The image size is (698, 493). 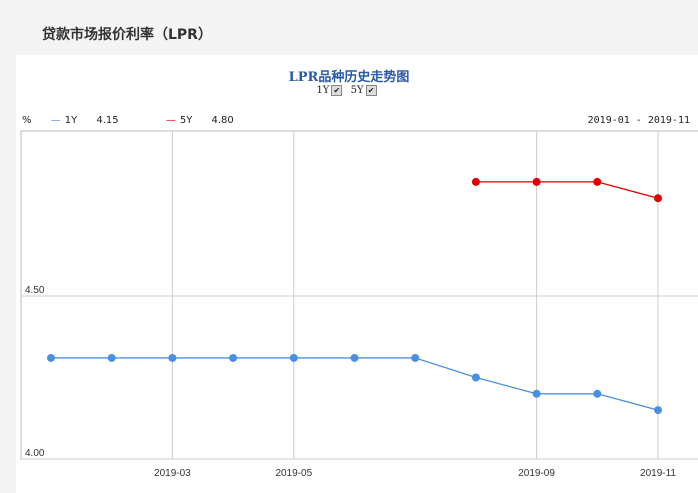 What do you see at coordinates (355, 384) in the screenshot?
I see `series-line-1Y` at bounding box center [355, 384].